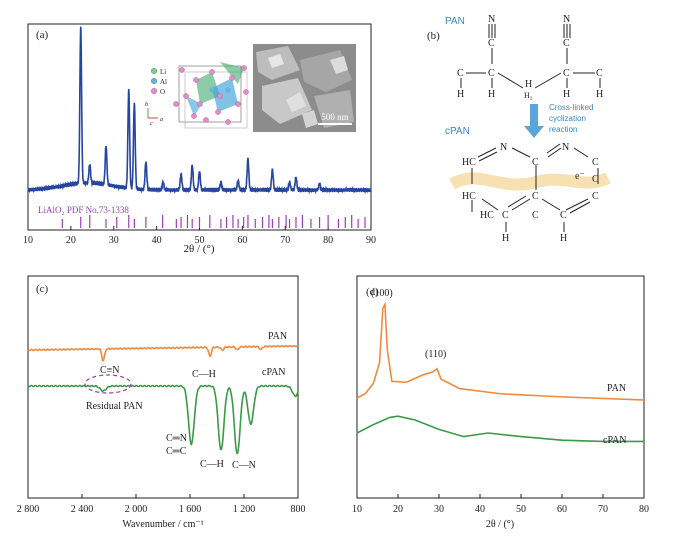 The height and width of the screenshot is (536, 688). I want to click on pan-n-2: N, so click(566, 19).